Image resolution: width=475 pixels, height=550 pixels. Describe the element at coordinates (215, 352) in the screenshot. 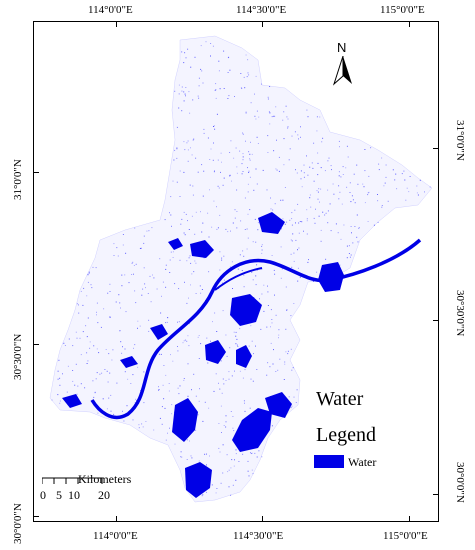

I see `lake-center` at that location.